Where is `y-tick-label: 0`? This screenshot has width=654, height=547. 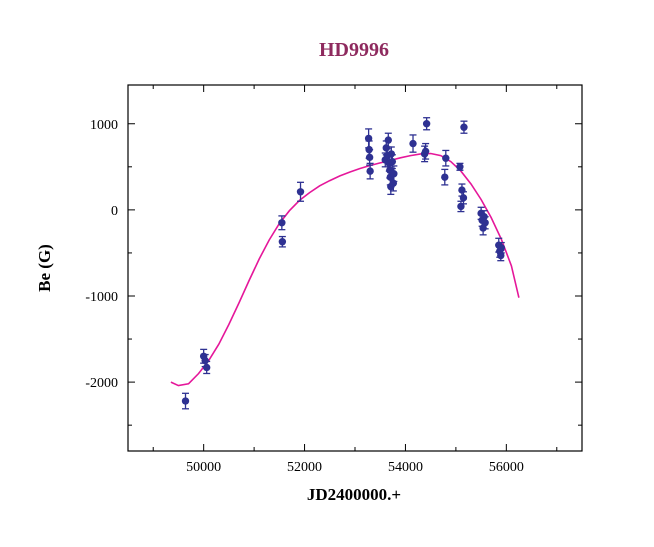 y-tick-label: 0 is located at coordinates (114, 211).